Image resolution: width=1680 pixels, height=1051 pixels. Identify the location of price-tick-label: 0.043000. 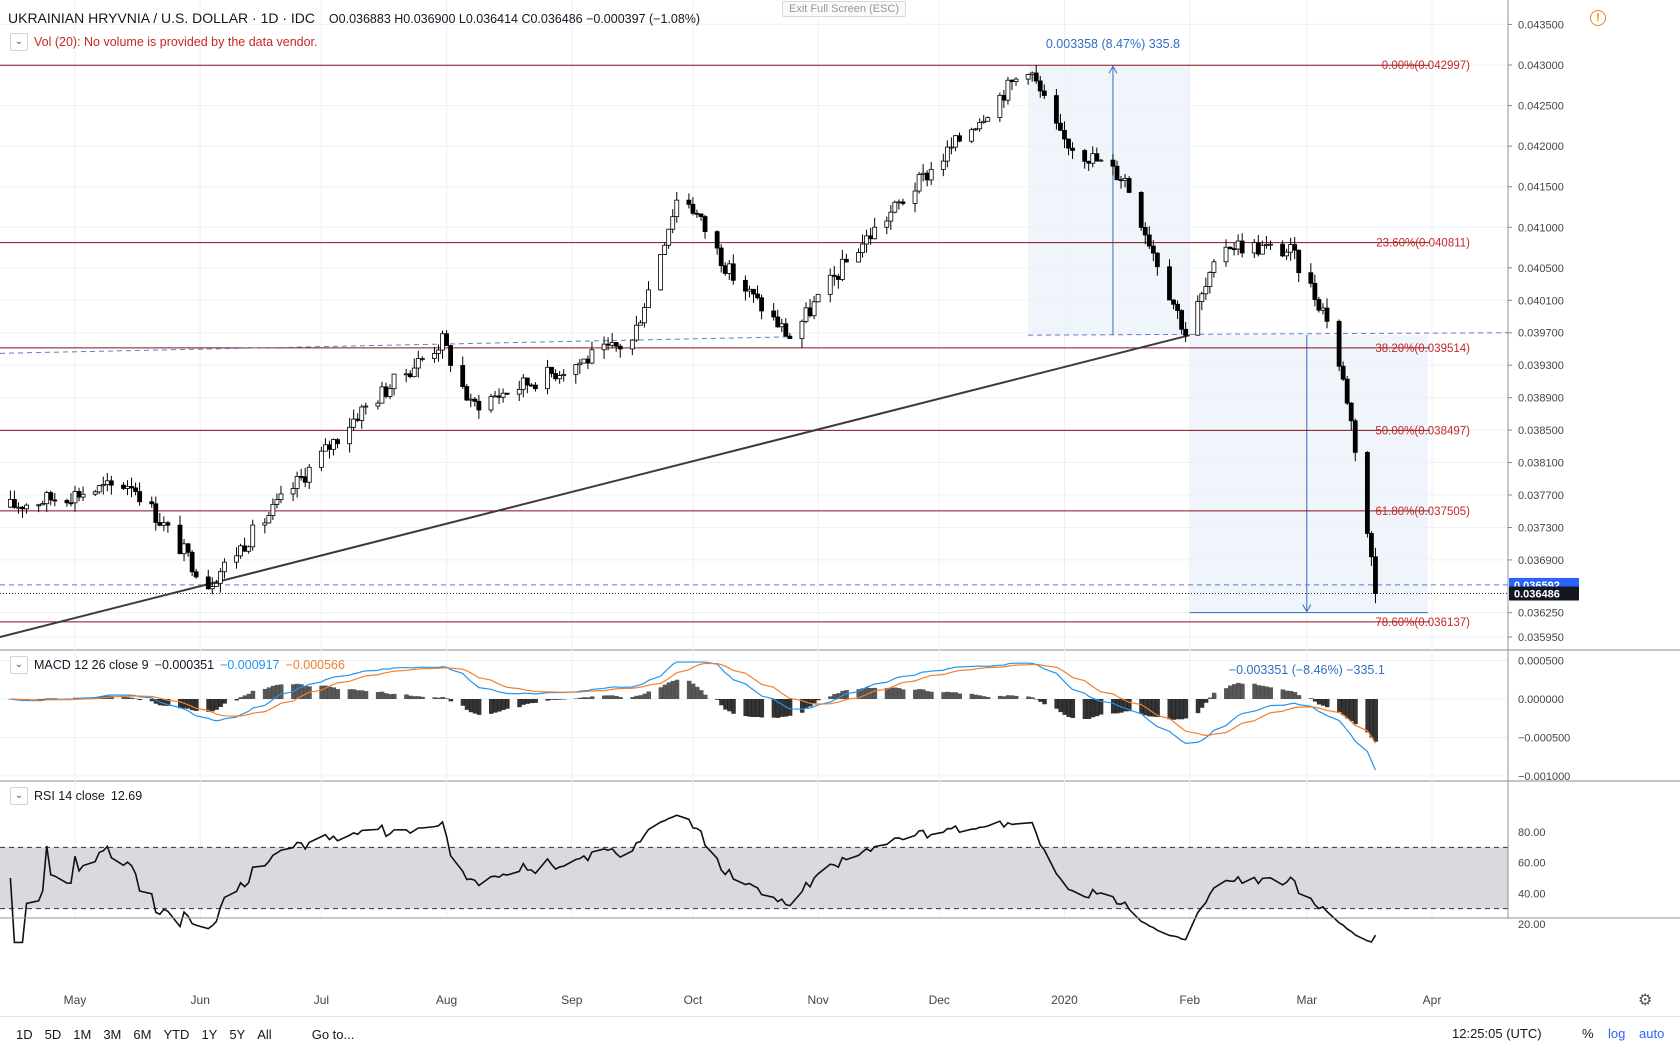
(1541, 66).